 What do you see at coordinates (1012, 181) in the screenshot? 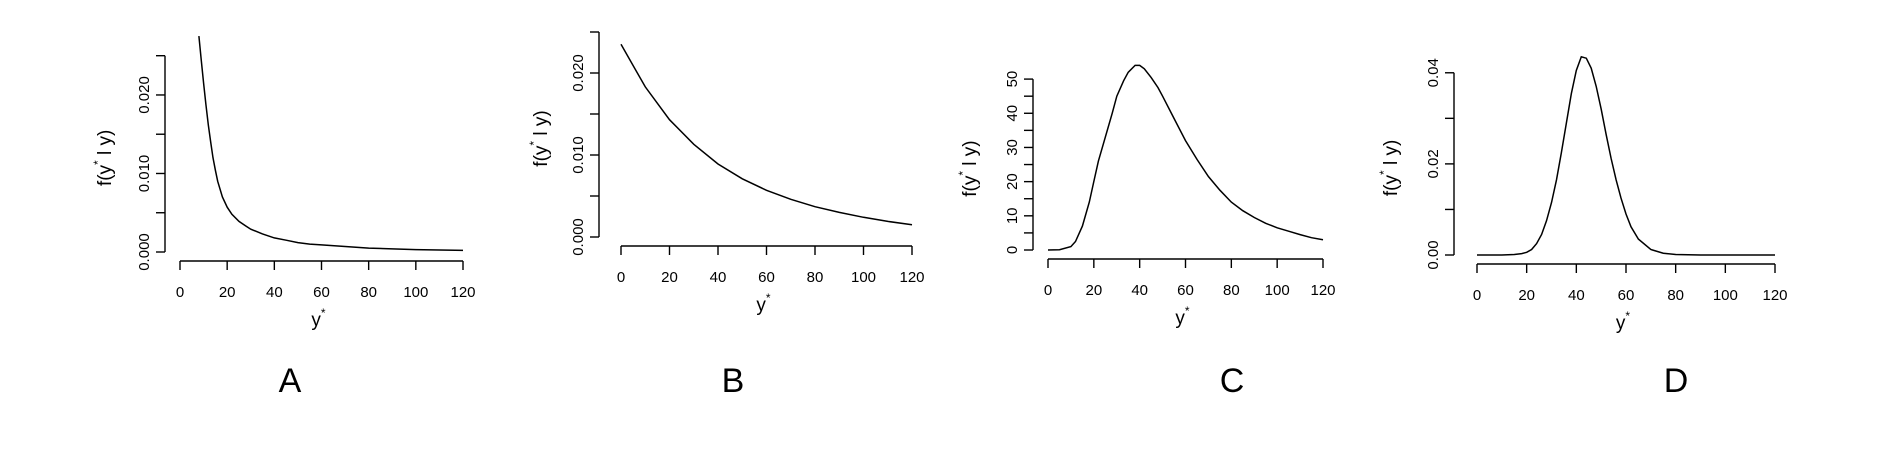
I see `y-tick-label: 20` at bounding box center [1012, 181].